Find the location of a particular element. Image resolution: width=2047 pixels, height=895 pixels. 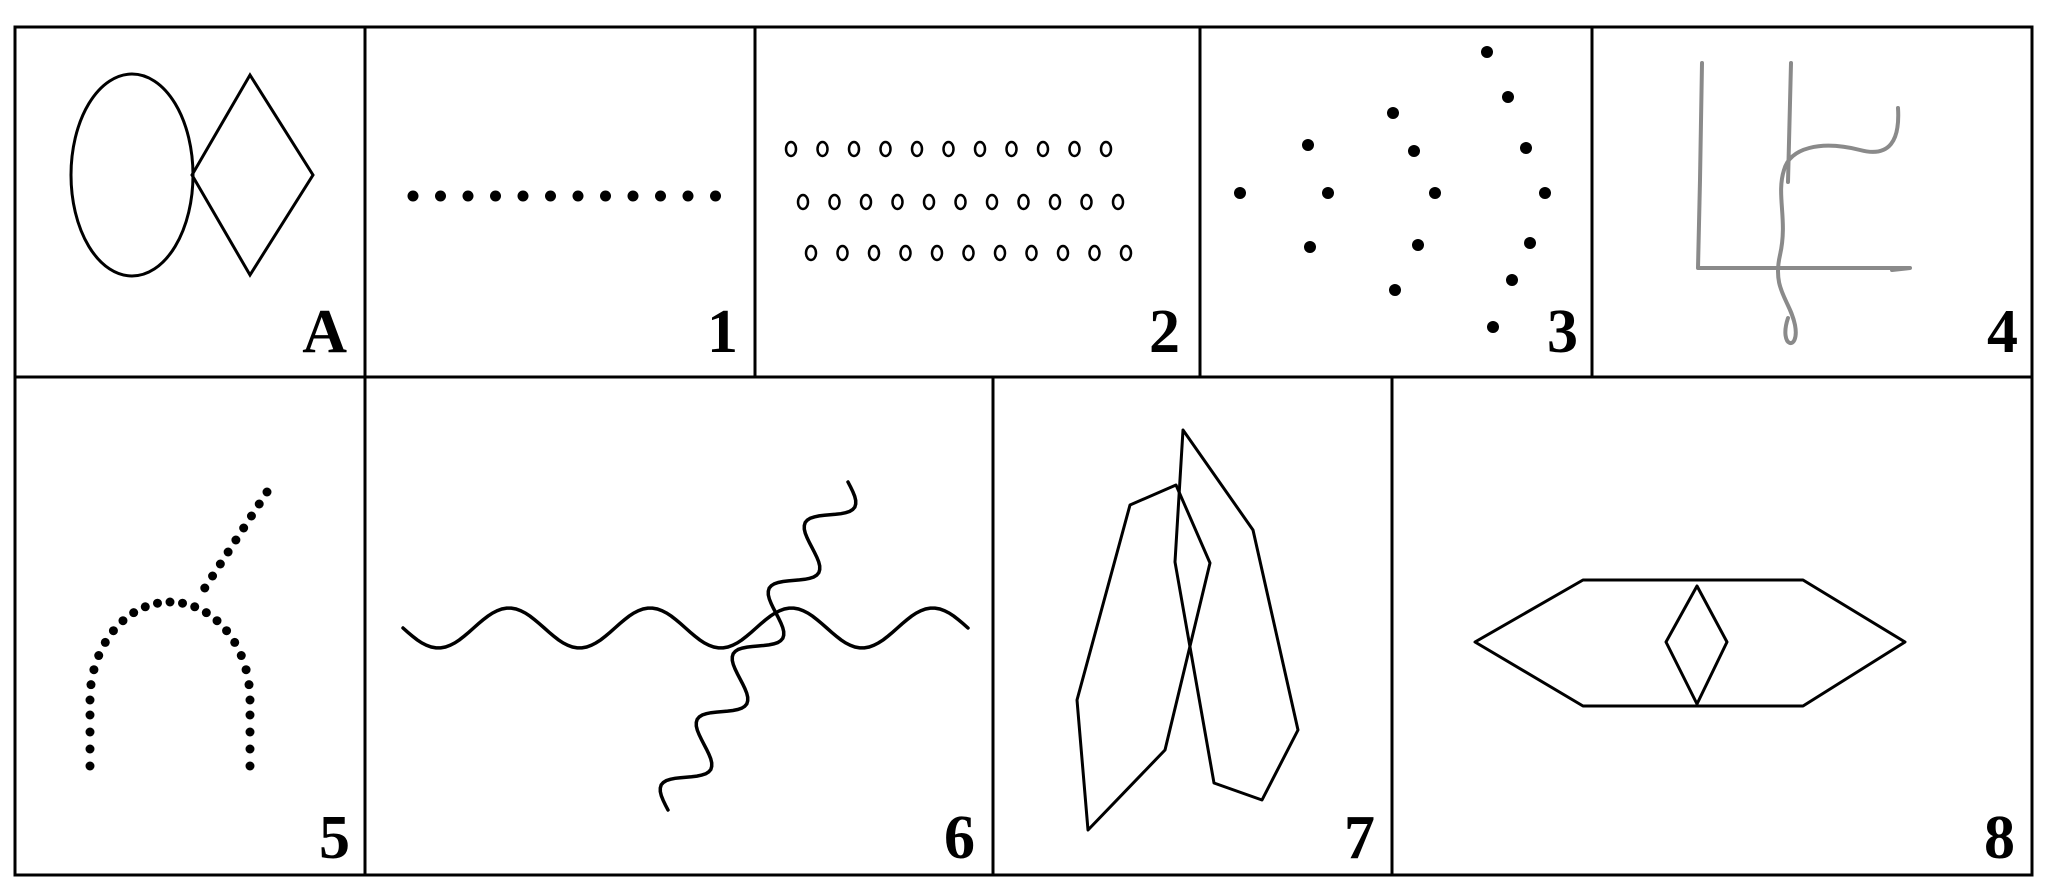

hexagon-left is located at coordinates (1143, 657).